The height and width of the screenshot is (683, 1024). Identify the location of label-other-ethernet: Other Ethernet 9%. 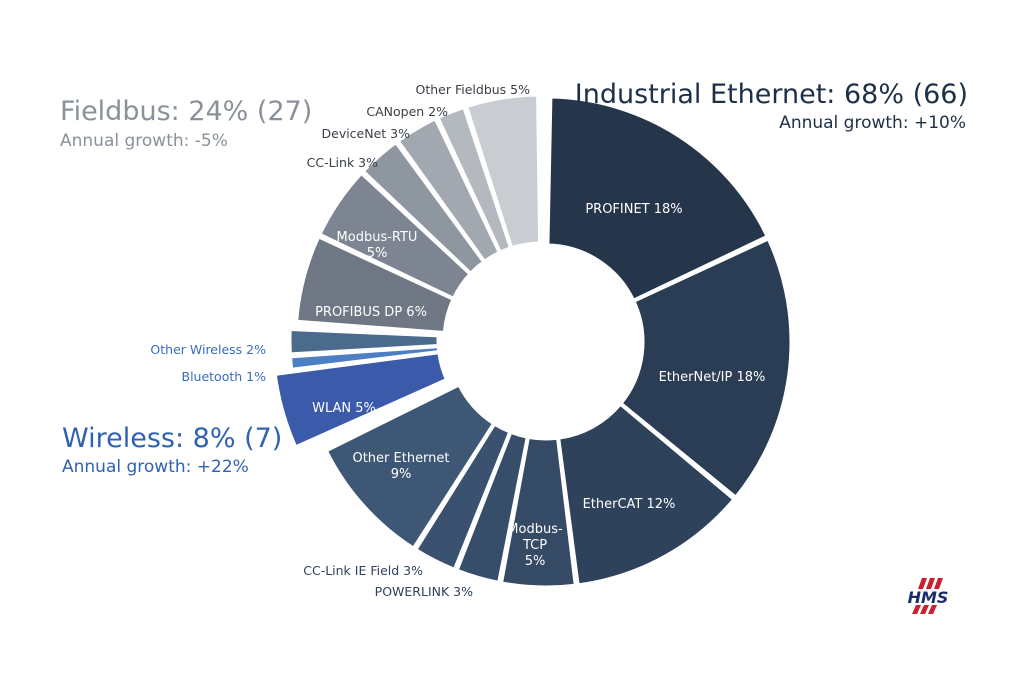
(400, 466).